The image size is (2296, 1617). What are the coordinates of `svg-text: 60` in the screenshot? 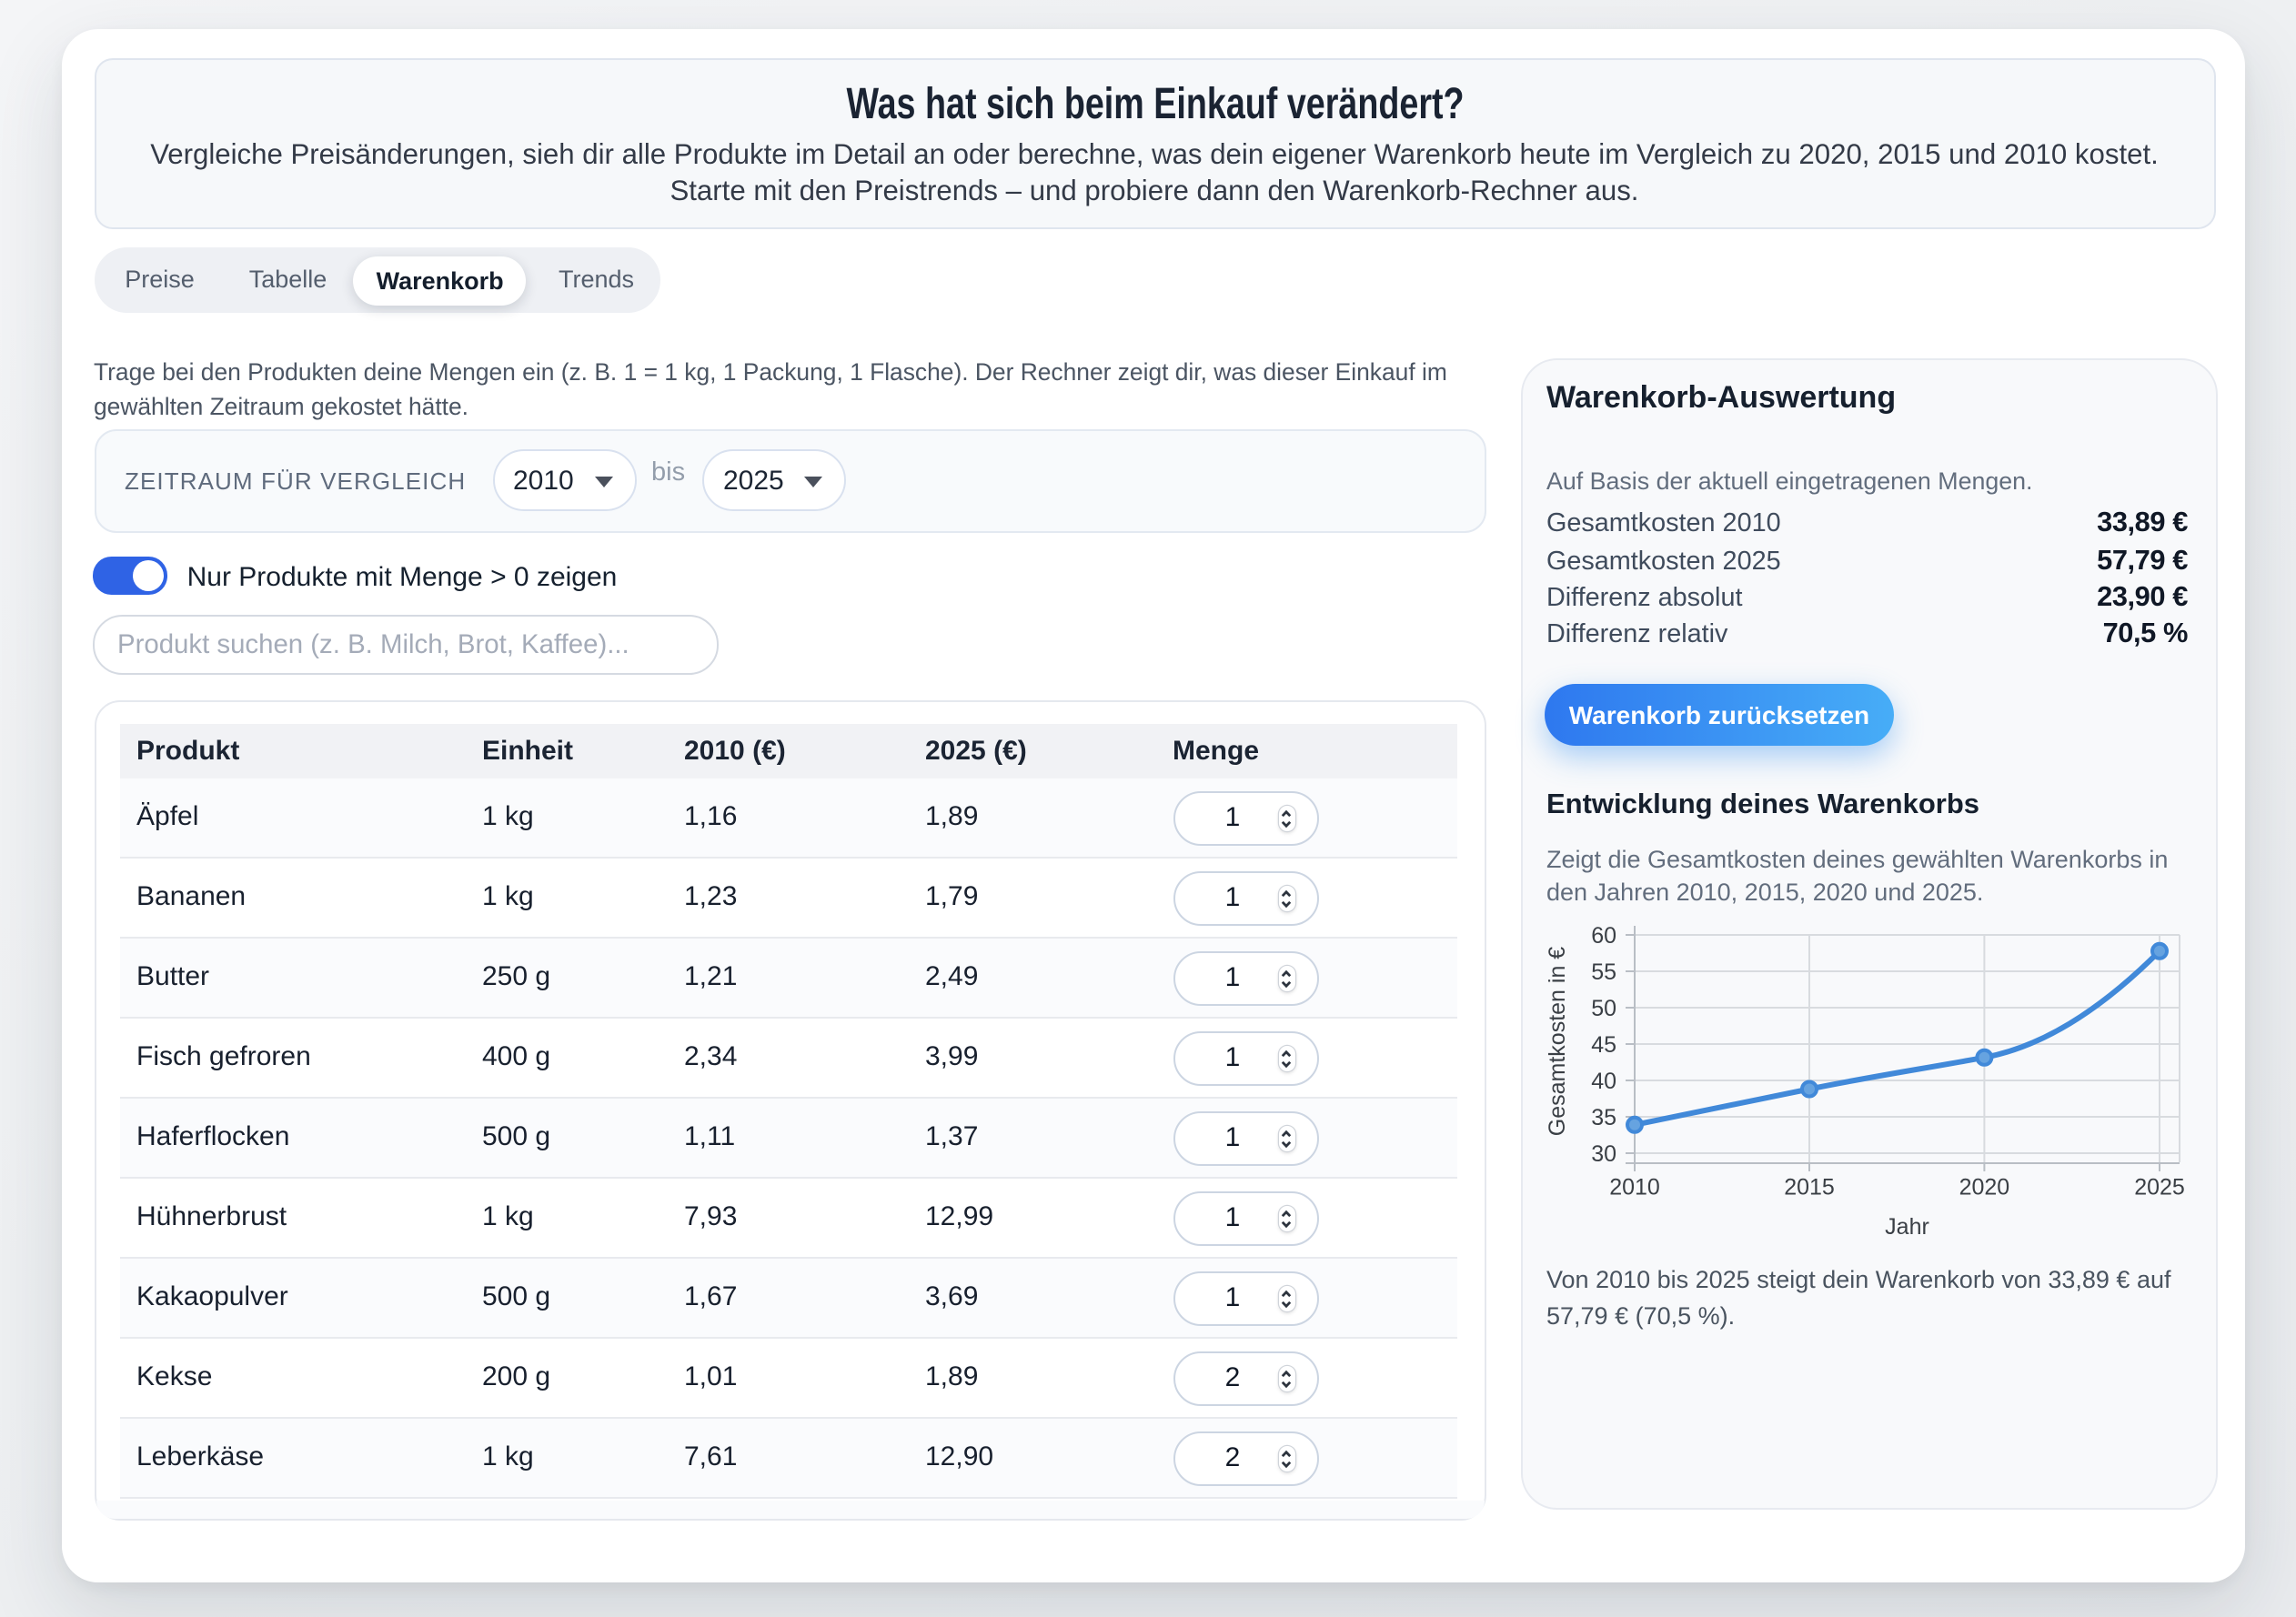 It's located at (1603, 935).